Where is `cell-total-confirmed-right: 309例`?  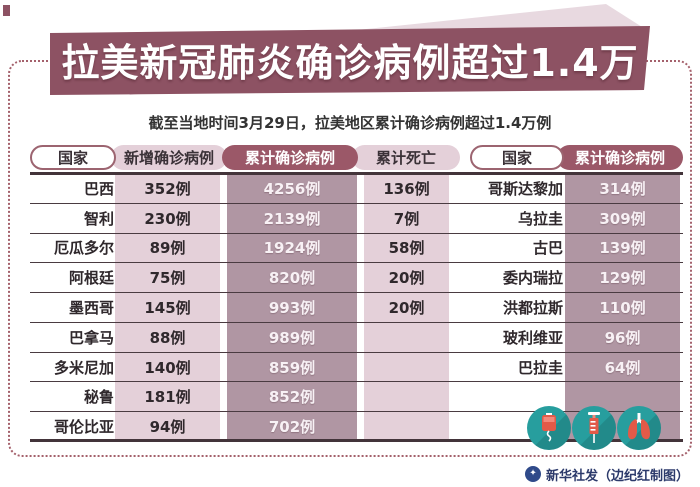 cell-total-confirmed-right: 309例 is located at coordinates (622, 218).